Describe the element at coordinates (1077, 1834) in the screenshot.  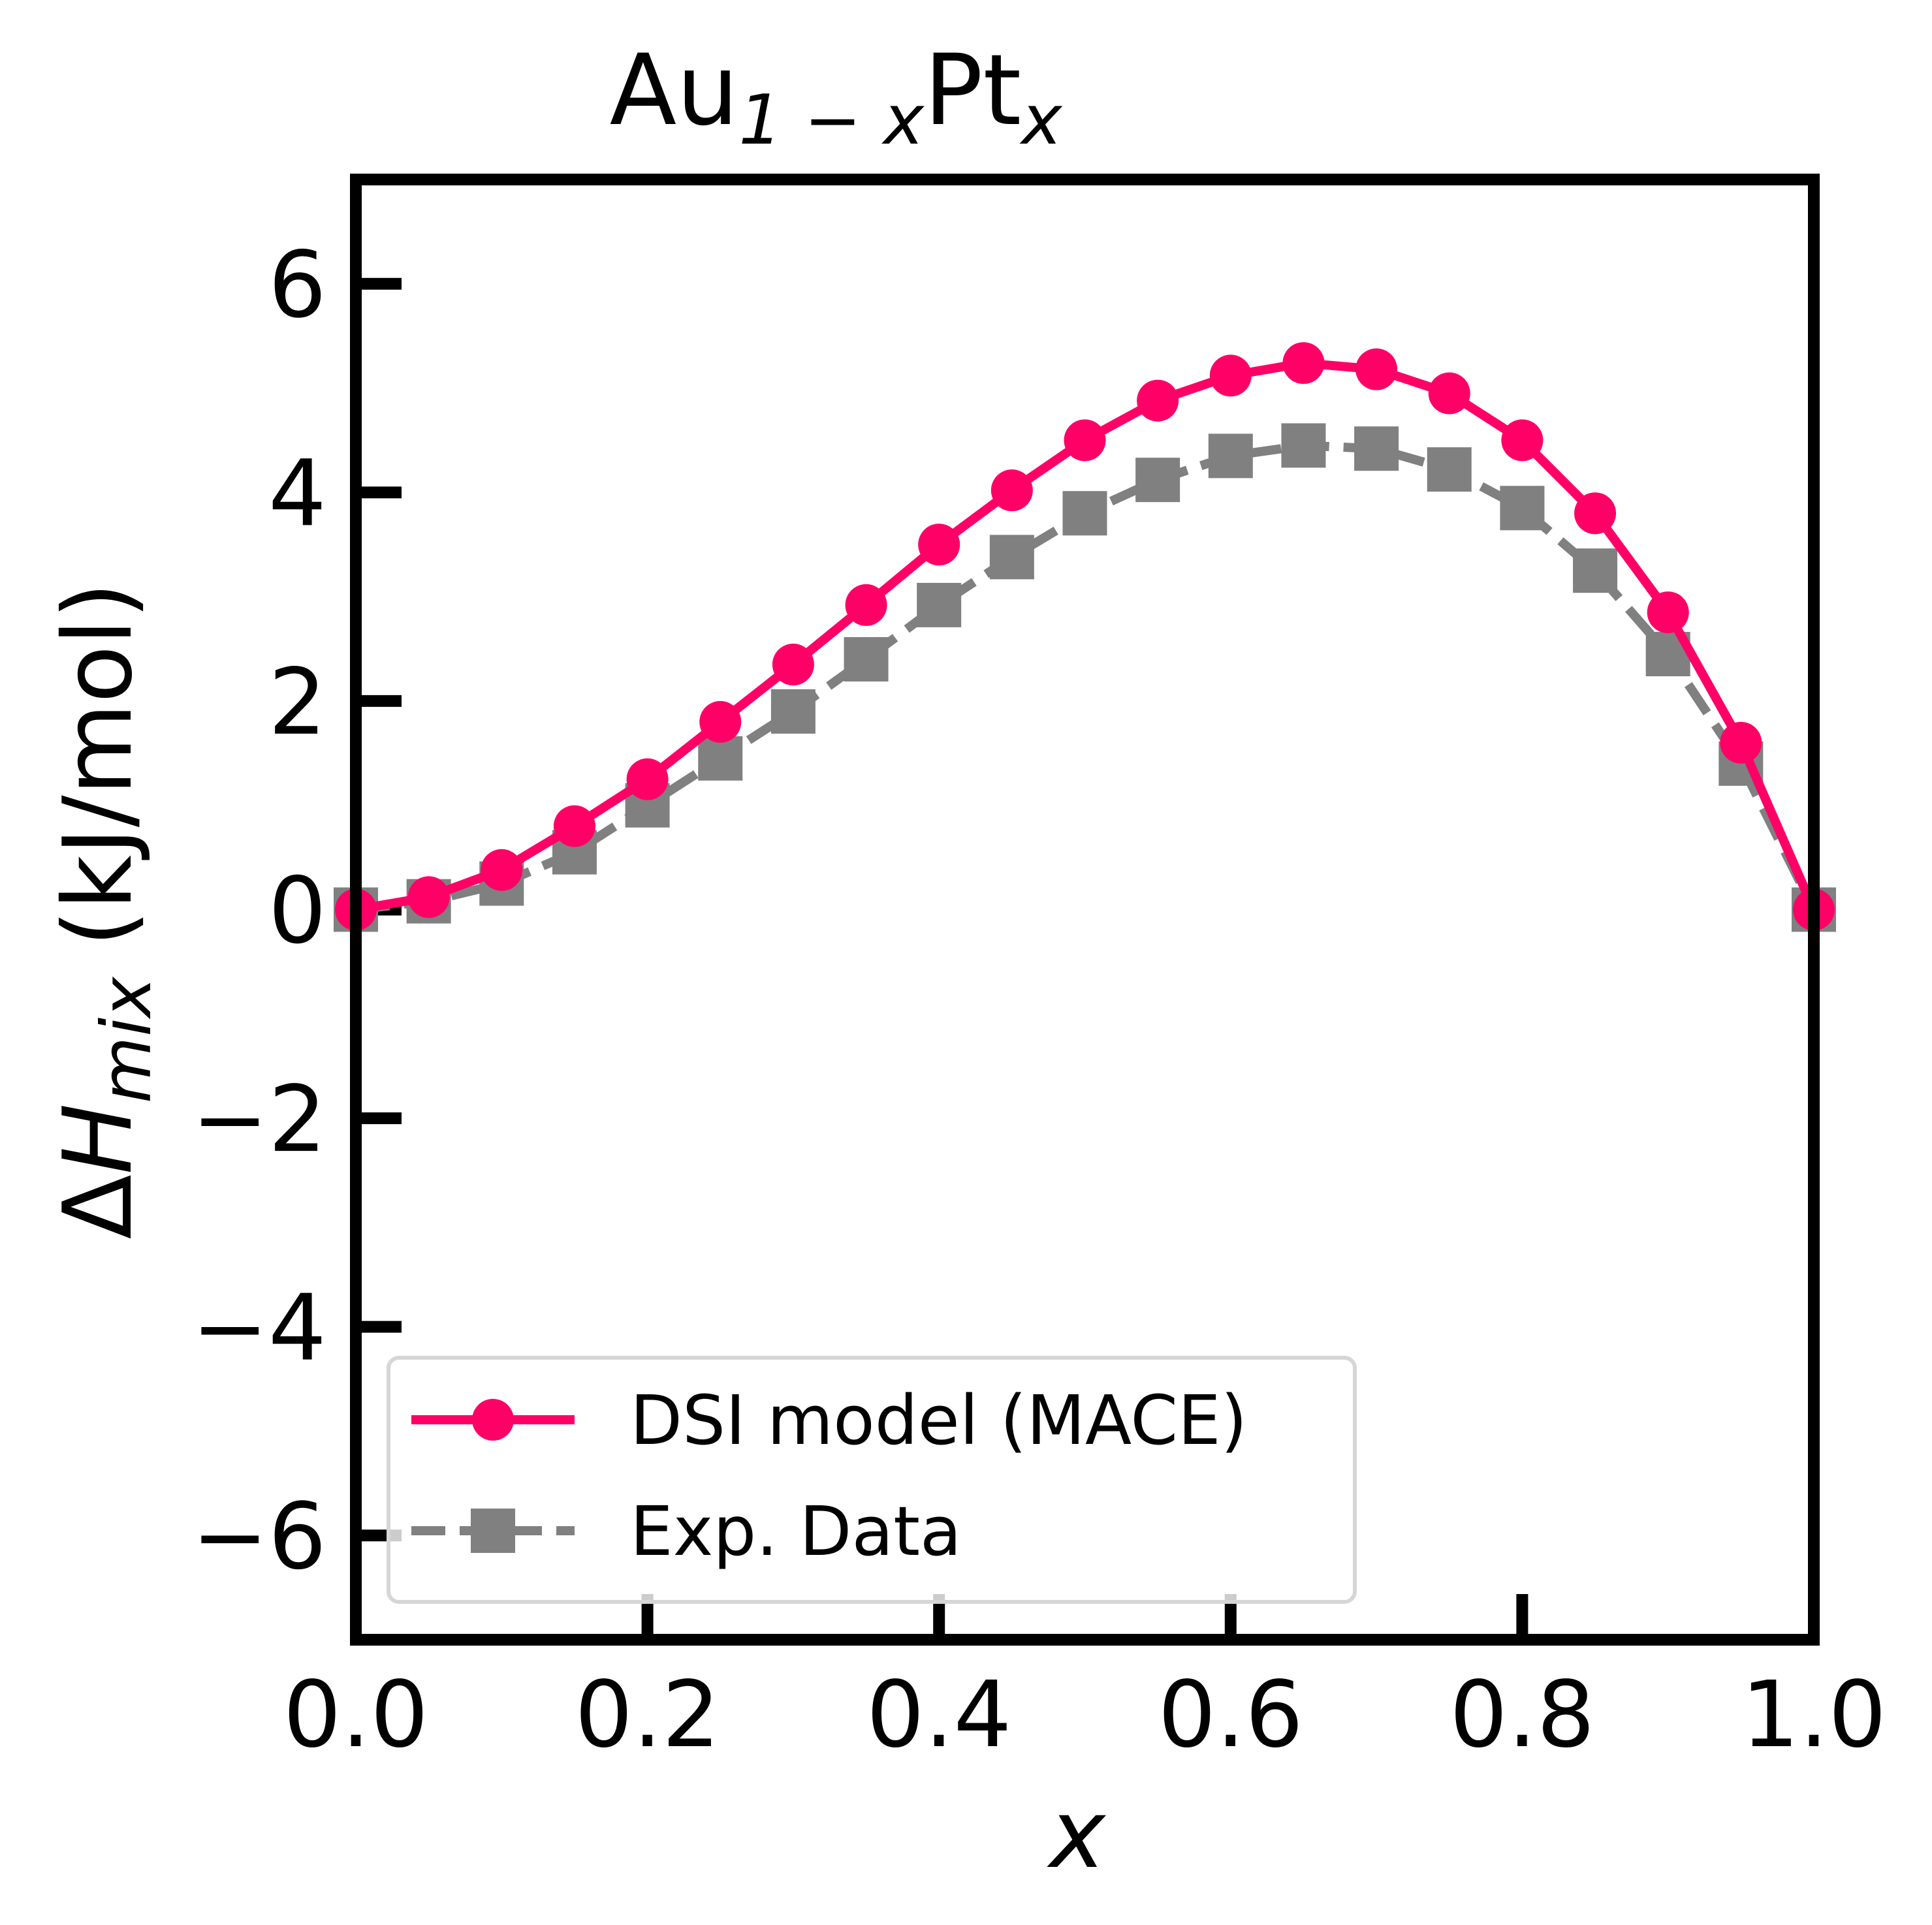
I see `x-axis-label: x` at that location.